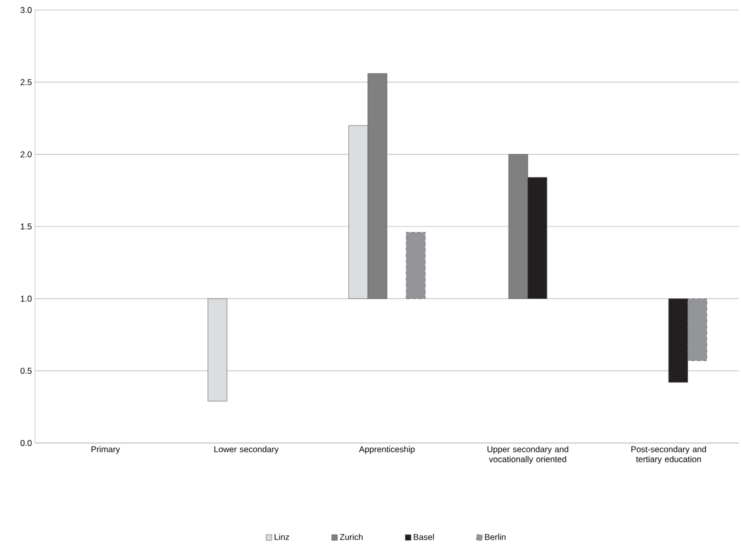  I want to click on x-tick-label: Primary, so click(106, 450).